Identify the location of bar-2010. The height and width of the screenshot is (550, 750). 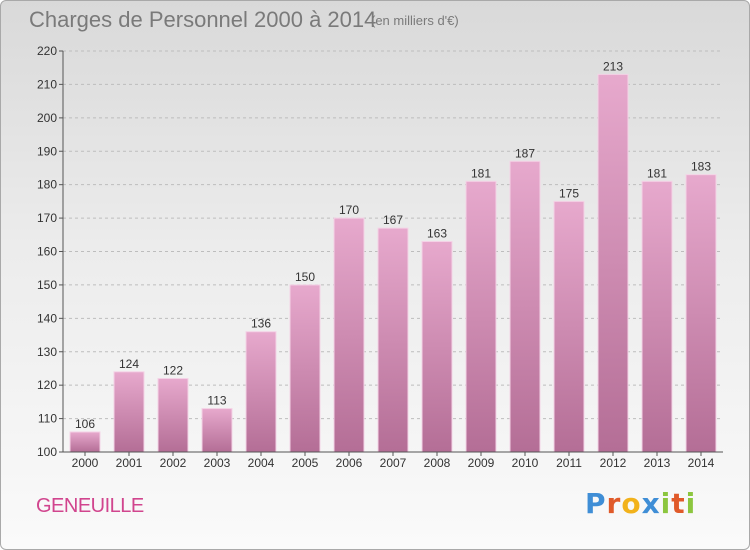
(525, 306).